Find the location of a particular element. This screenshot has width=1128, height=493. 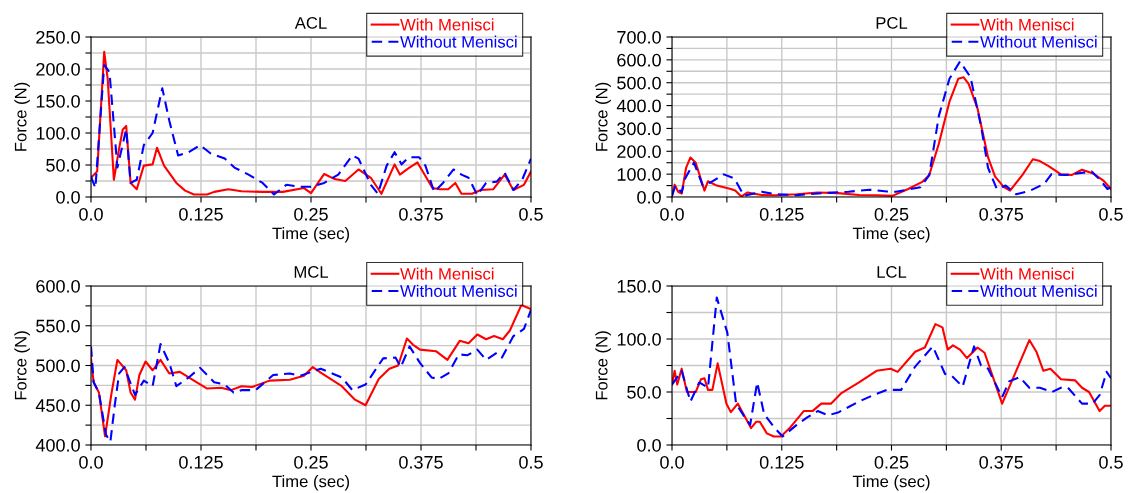

chart-title: MCL is located at coordinates (311, 272).